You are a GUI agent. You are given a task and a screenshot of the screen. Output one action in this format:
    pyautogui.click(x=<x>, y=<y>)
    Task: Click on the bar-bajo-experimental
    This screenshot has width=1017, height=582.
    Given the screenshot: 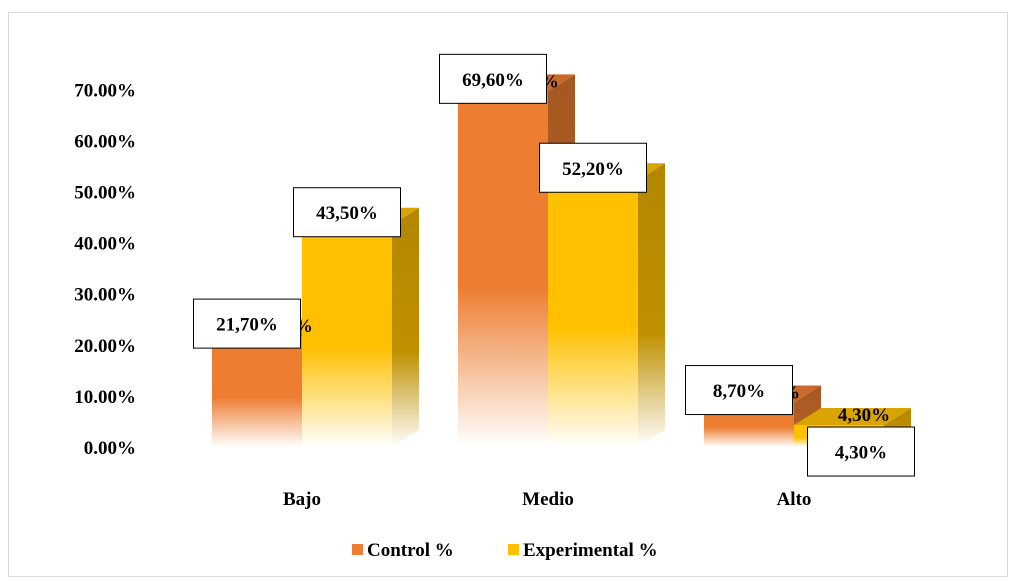 What is the action you would take?
    pyautogui.click(x=360, y=327)
    